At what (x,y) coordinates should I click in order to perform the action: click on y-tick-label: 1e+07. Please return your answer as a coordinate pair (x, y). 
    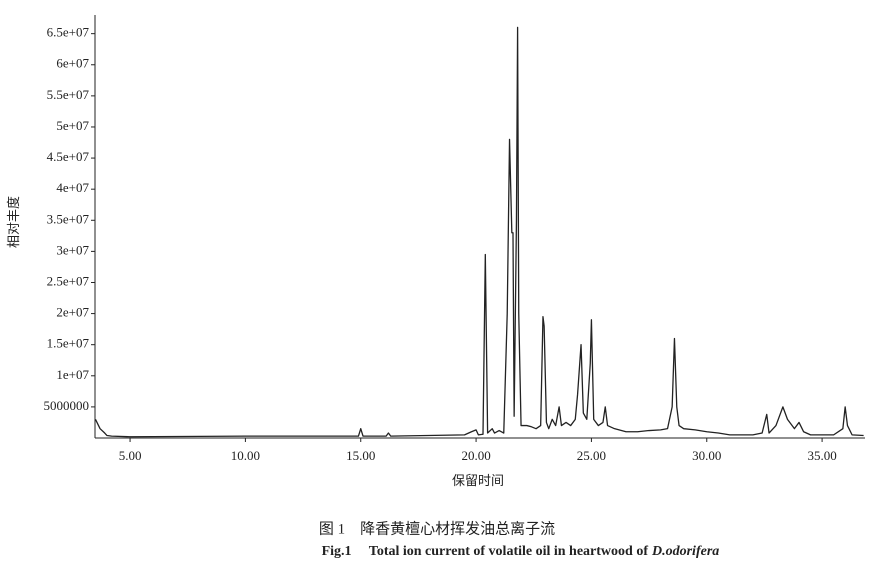
    Looking at the image, I should click on (72, 374).